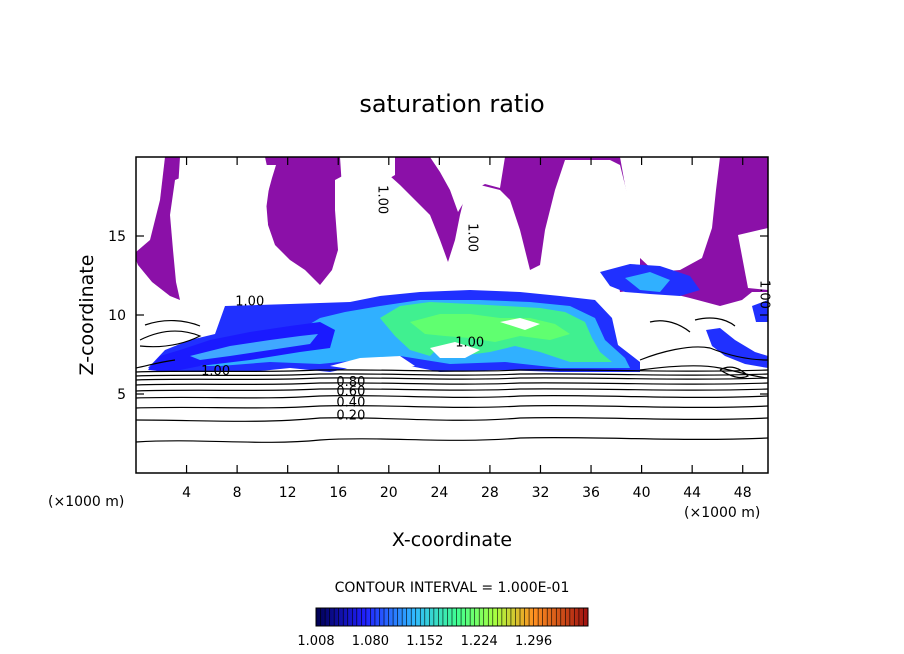 This screenshot has height=654, width=904. I want to click on colorbar-label: 1.224, so click(479, 641).